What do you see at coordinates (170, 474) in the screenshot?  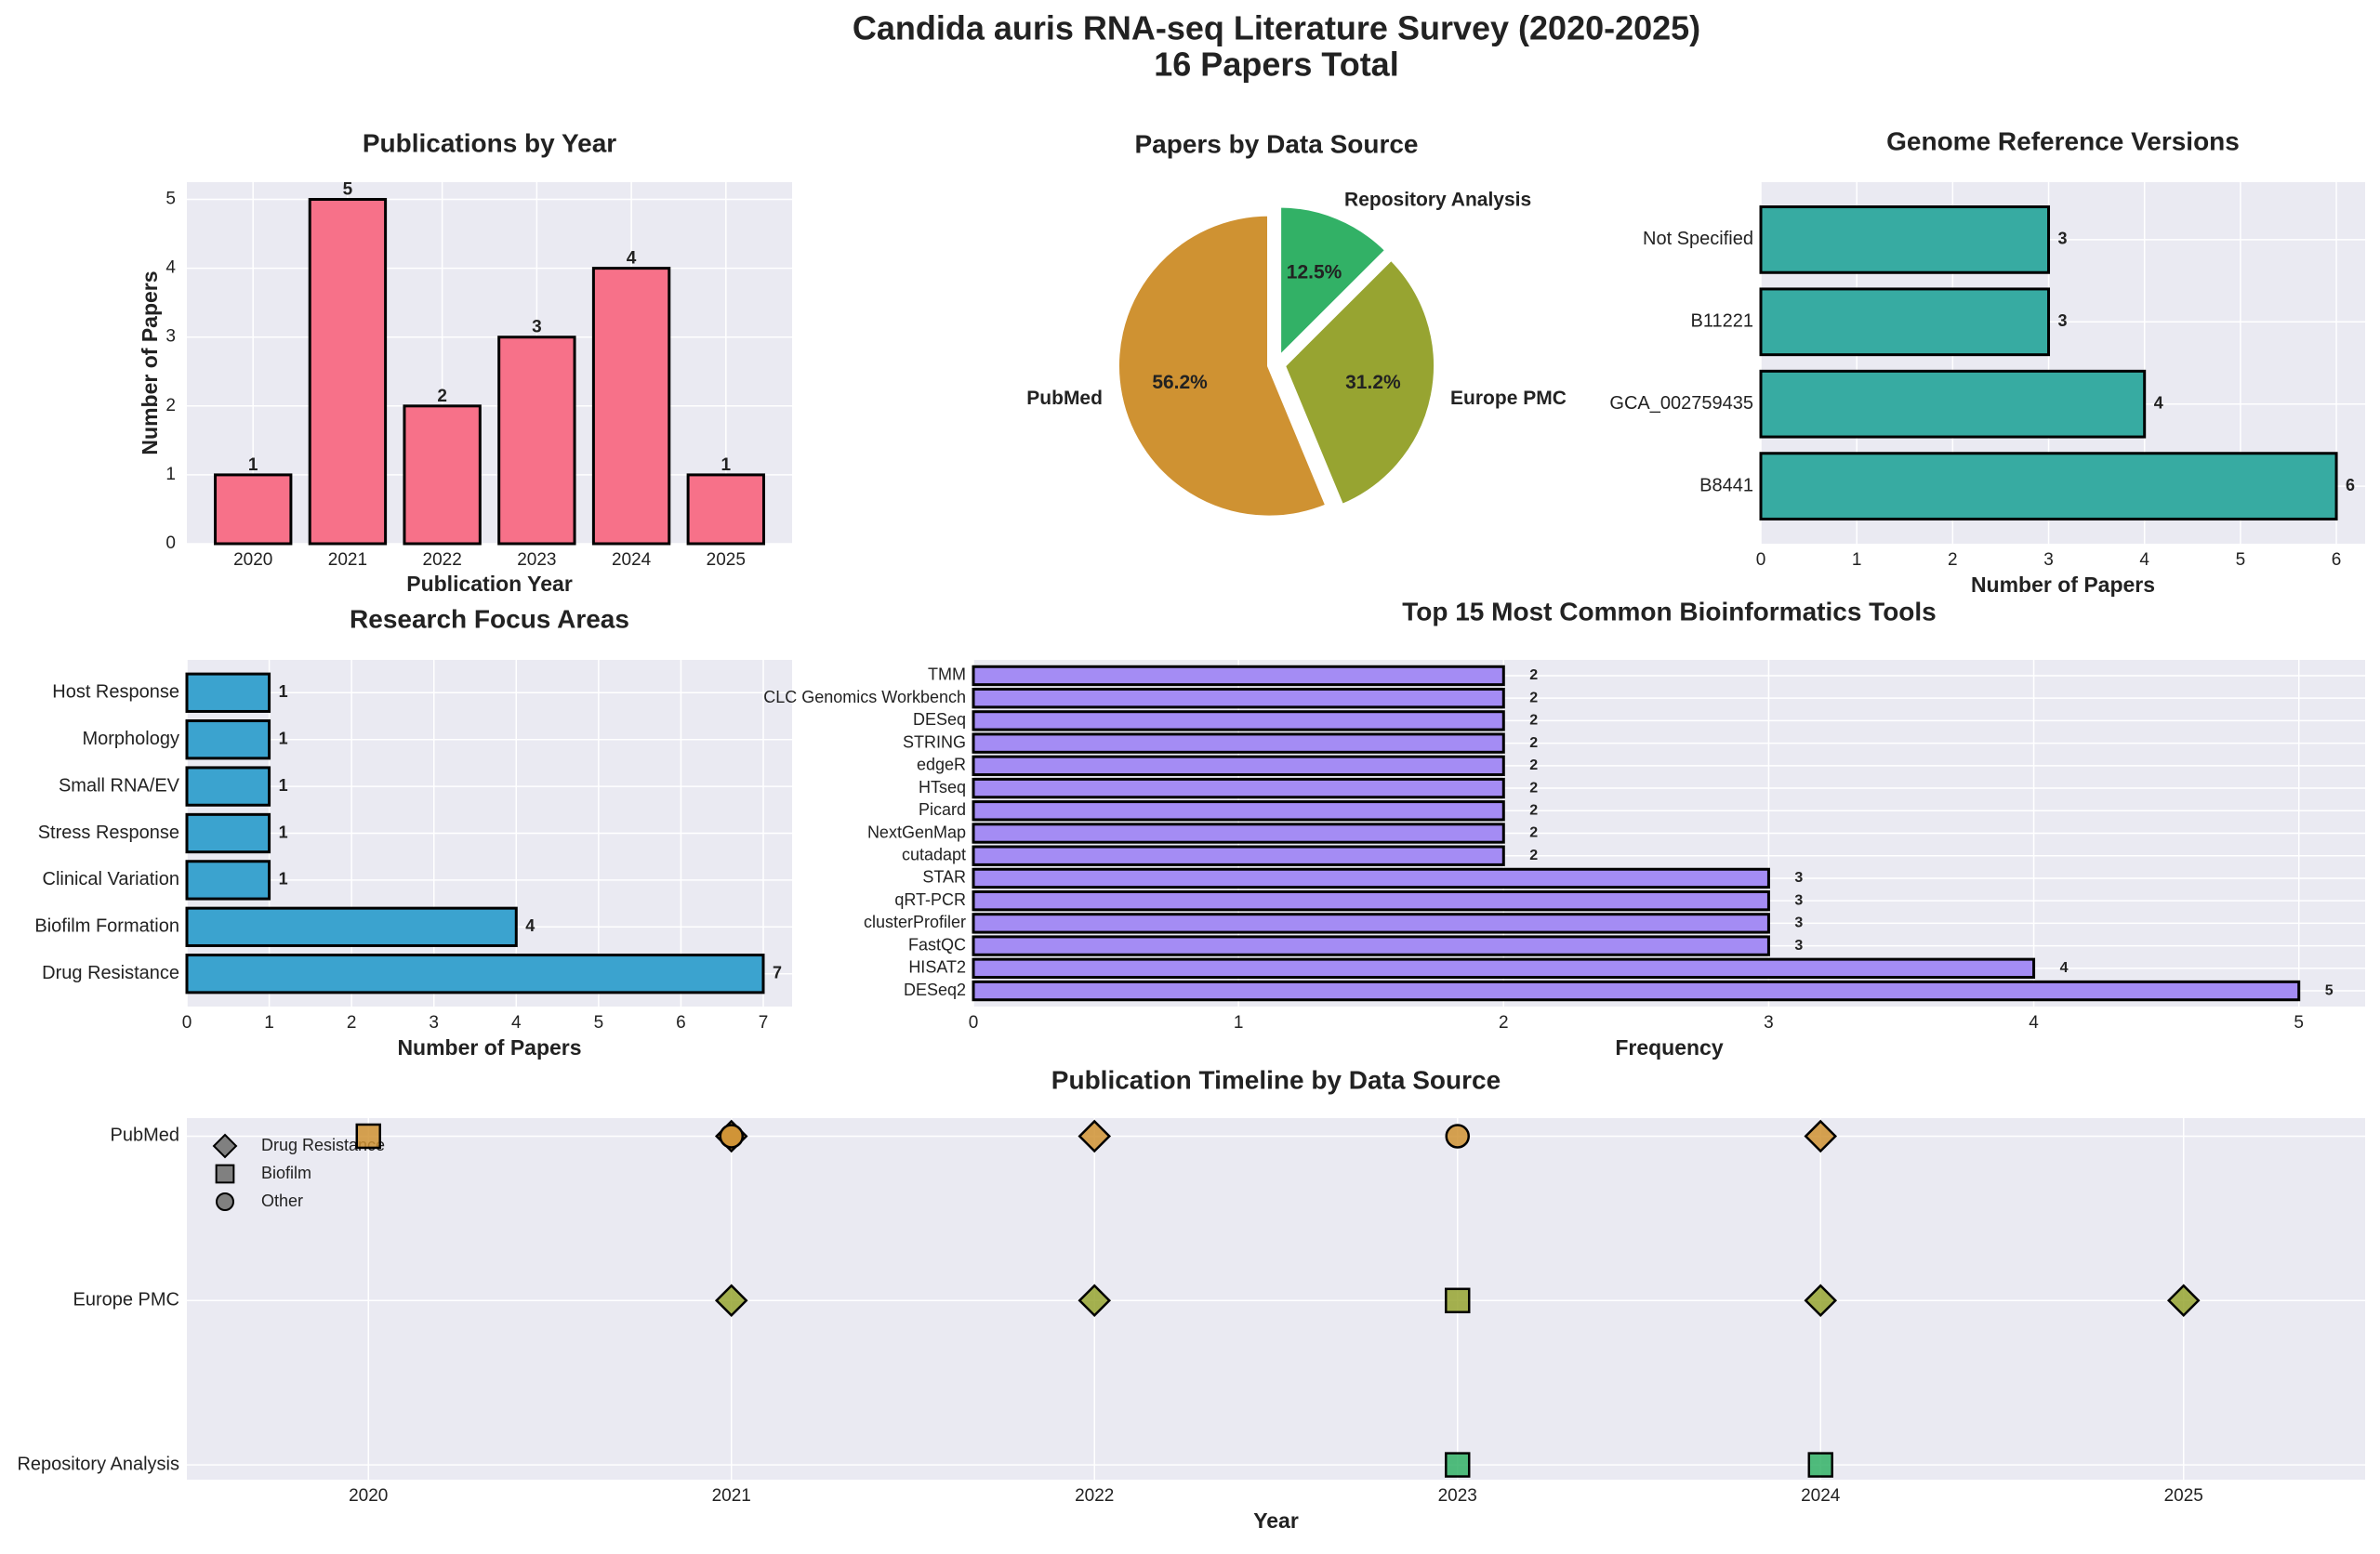 I see `y-tick-label: 1` at bounding box center [170, 474].